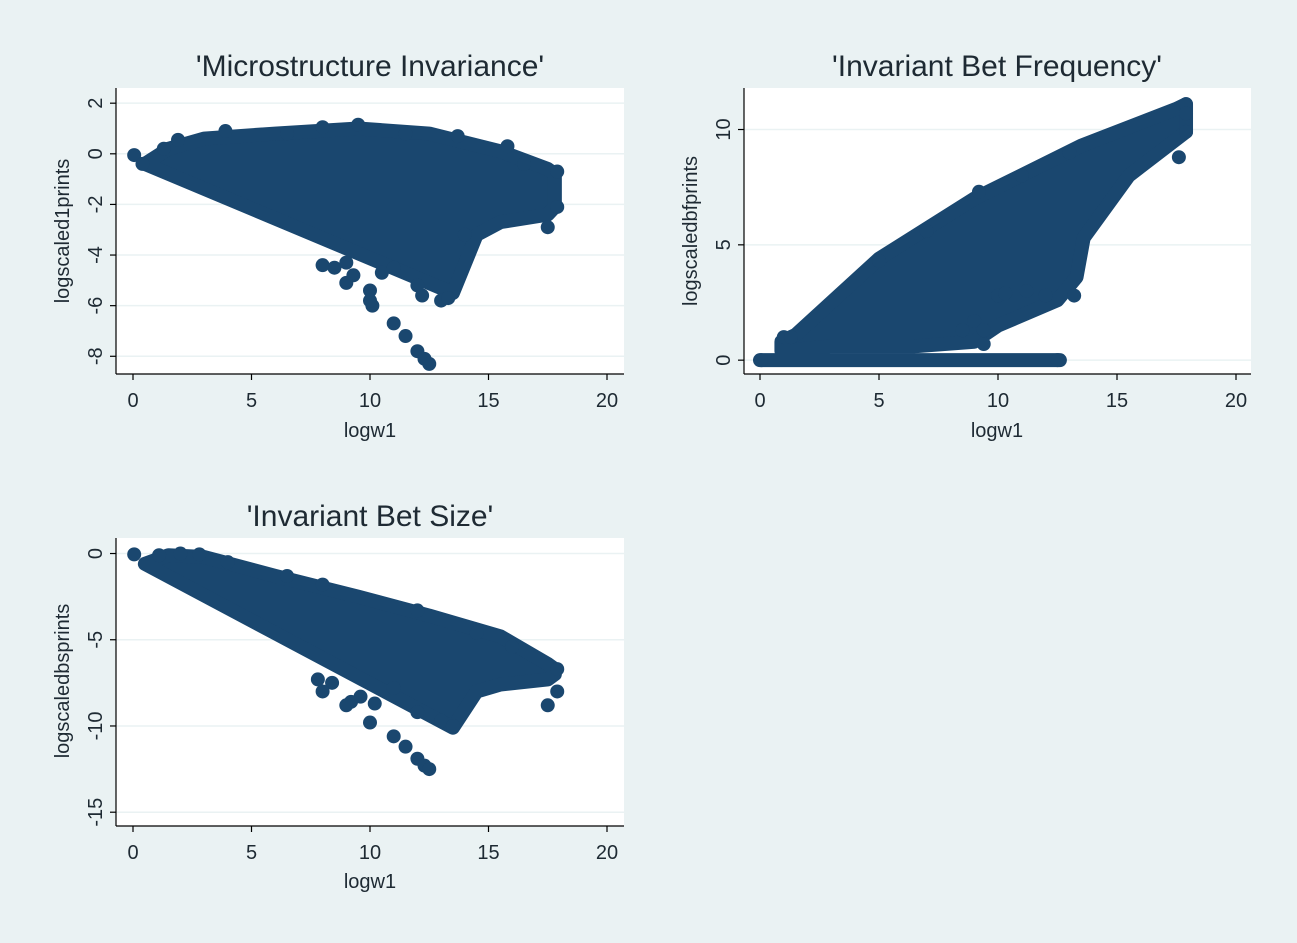  I want to click on point-cloud, so click(984, 227).